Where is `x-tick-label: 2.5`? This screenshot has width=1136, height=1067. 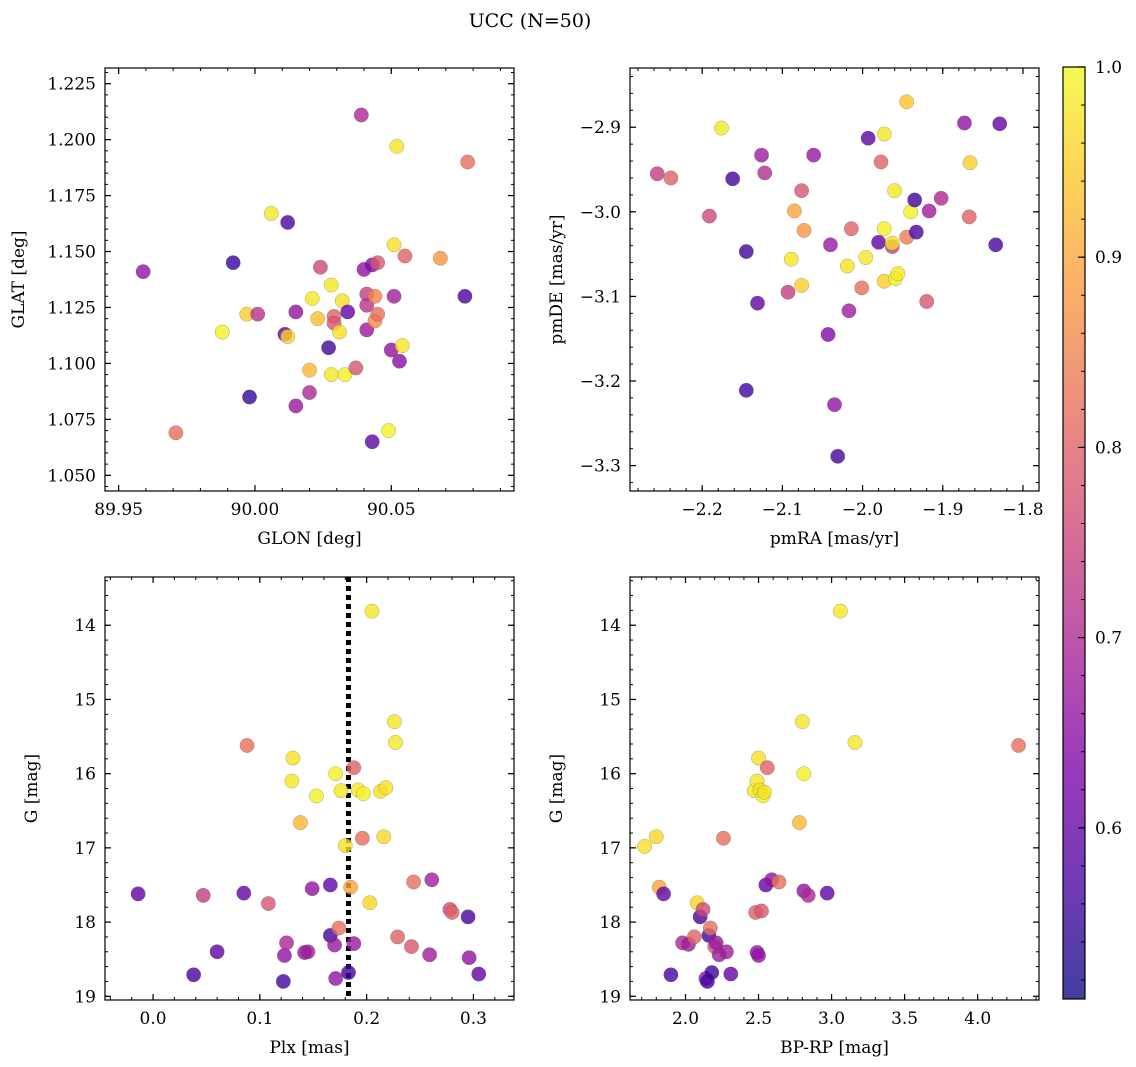
x-tick-label: 2.5 is located at coordinates (758, 1019).